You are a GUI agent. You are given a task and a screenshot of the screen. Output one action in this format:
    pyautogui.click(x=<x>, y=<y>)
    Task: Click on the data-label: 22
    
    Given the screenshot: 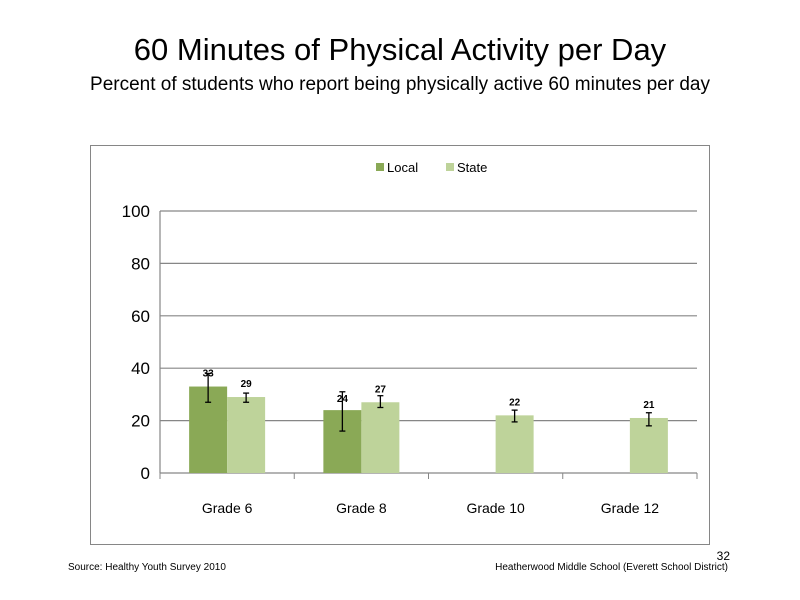 What is the action you would take?
    pyautogui.click(x=515, y=402)
    